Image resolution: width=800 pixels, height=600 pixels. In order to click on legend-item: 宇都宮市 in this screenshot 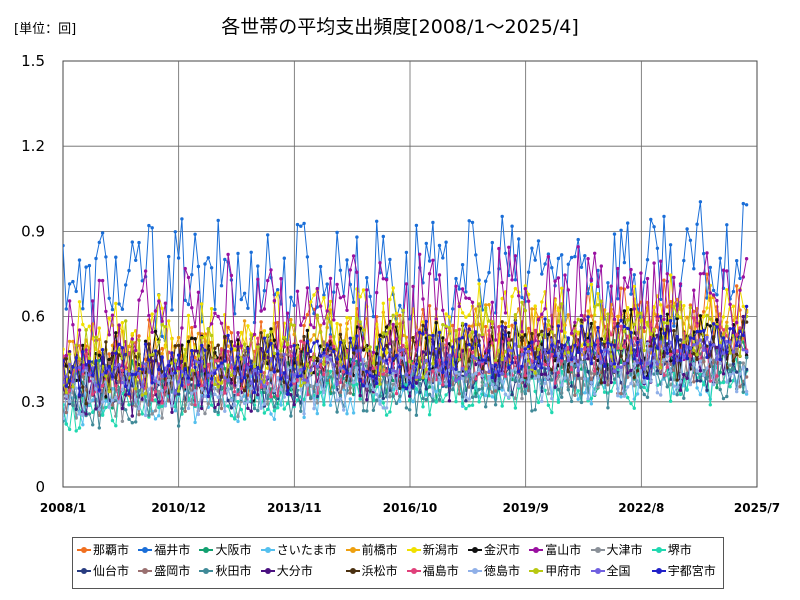, I will do `click(685, 570)`.